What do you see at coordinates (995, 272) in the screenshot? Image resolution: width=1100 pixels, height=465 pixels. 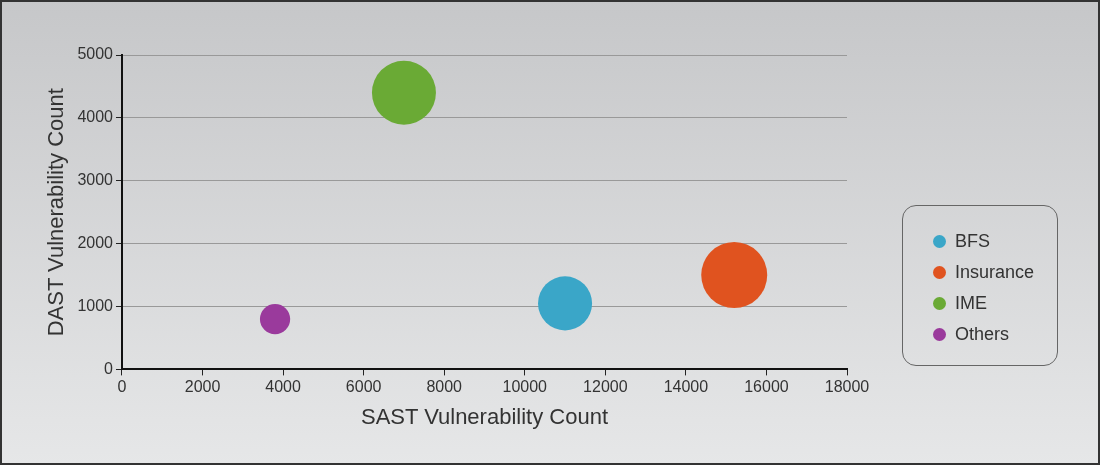 I see `legend-label: Insurance` at bounding box center [995, 272].